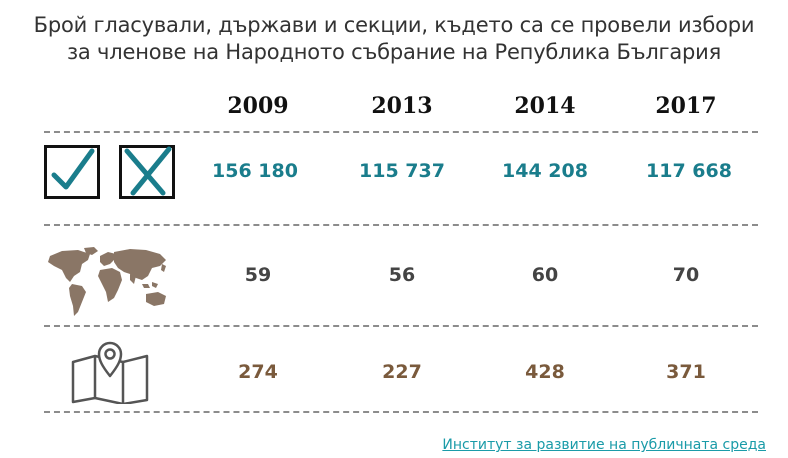 The height and width of the screenshot is (458, 788). I want to click on source-link: Институт за развитие на публичната среда, so click(604, 445).